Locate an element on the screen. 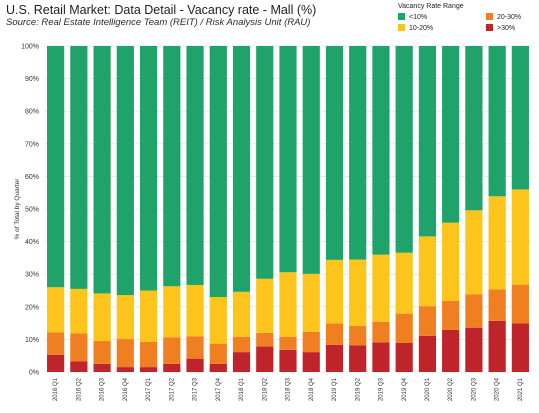 This screenshot has width=539, height=413. x-tick-label: 2016 Q3 is located at coordinates (103, 389).